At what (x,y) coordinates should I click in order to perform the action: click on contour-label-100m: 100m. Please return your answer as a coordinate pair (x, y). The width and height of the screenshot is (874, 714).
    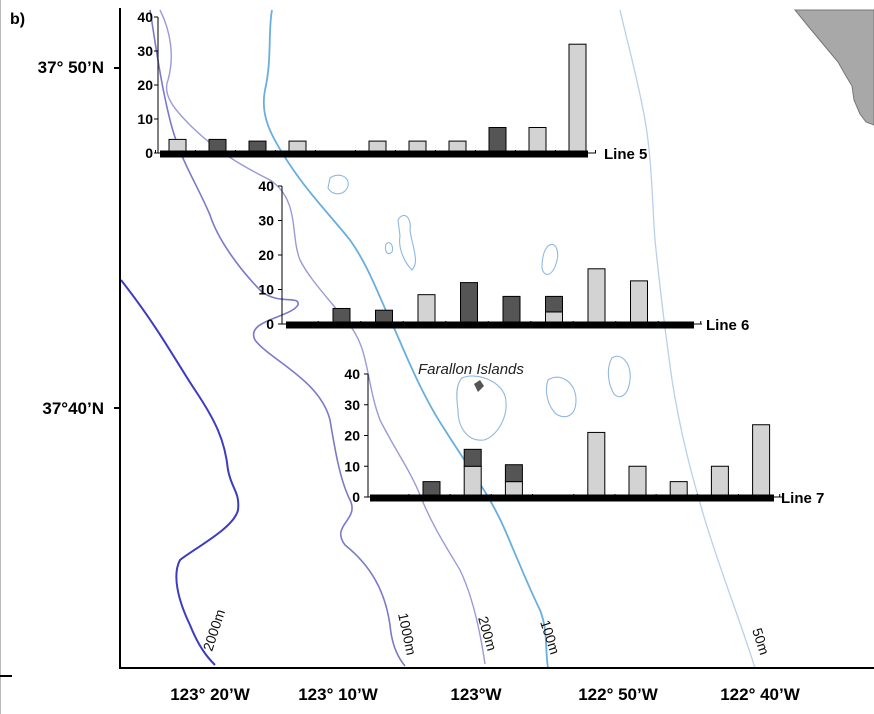
    Looking at the image, I should click on (550, 637).